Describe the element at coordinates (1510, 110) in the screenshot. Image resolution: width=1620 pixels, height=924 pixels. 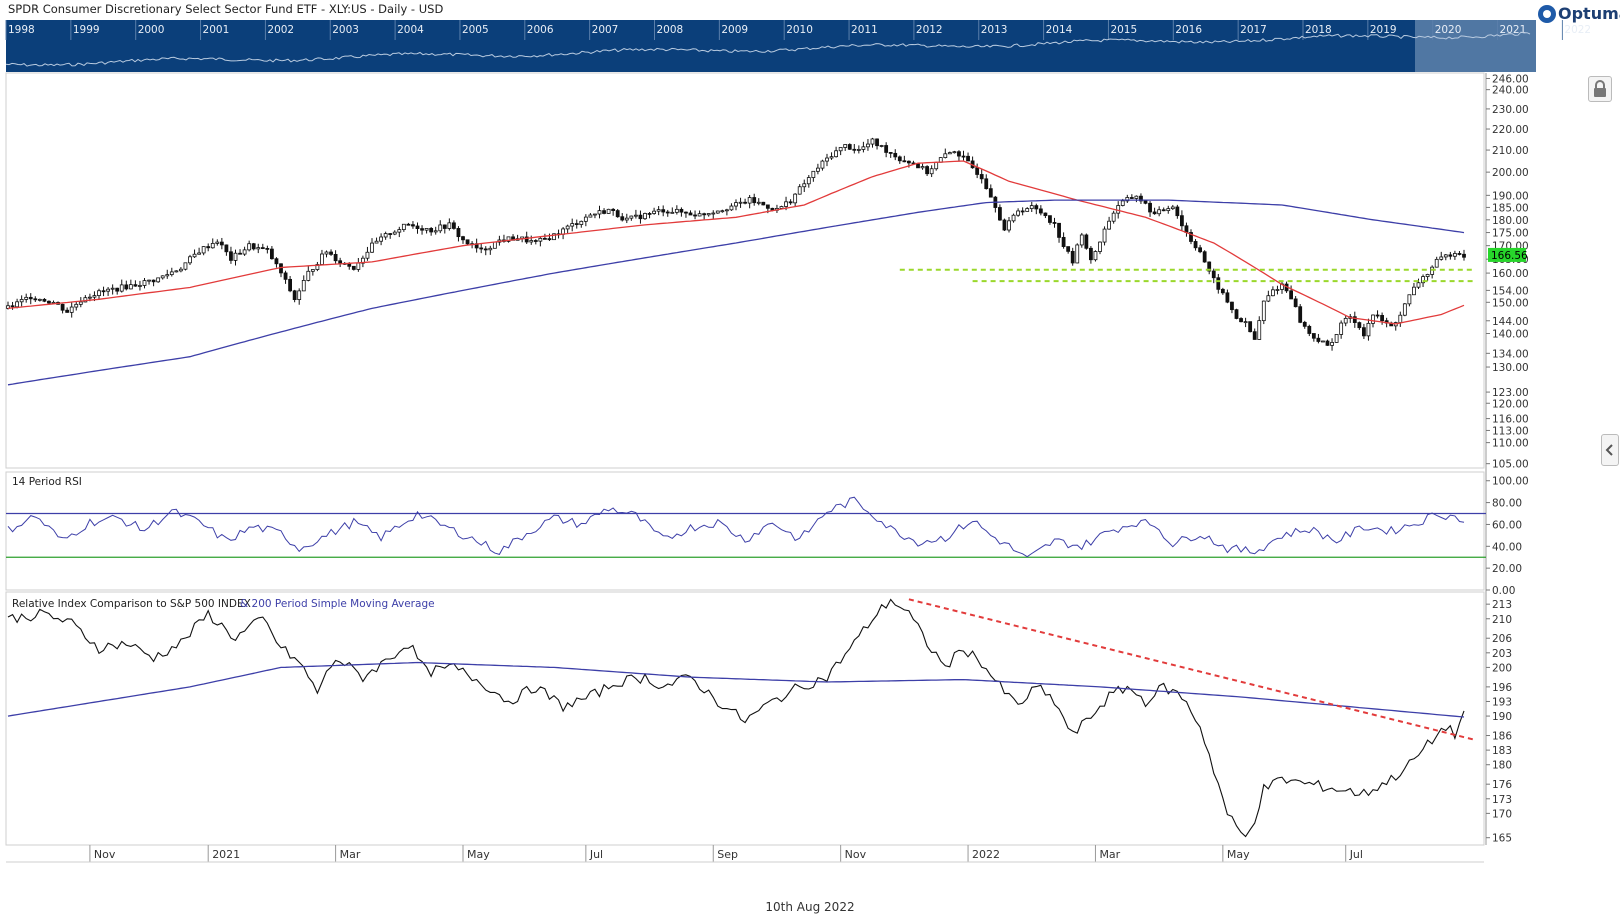
I see `price-axis-label: 230.00` at that location.